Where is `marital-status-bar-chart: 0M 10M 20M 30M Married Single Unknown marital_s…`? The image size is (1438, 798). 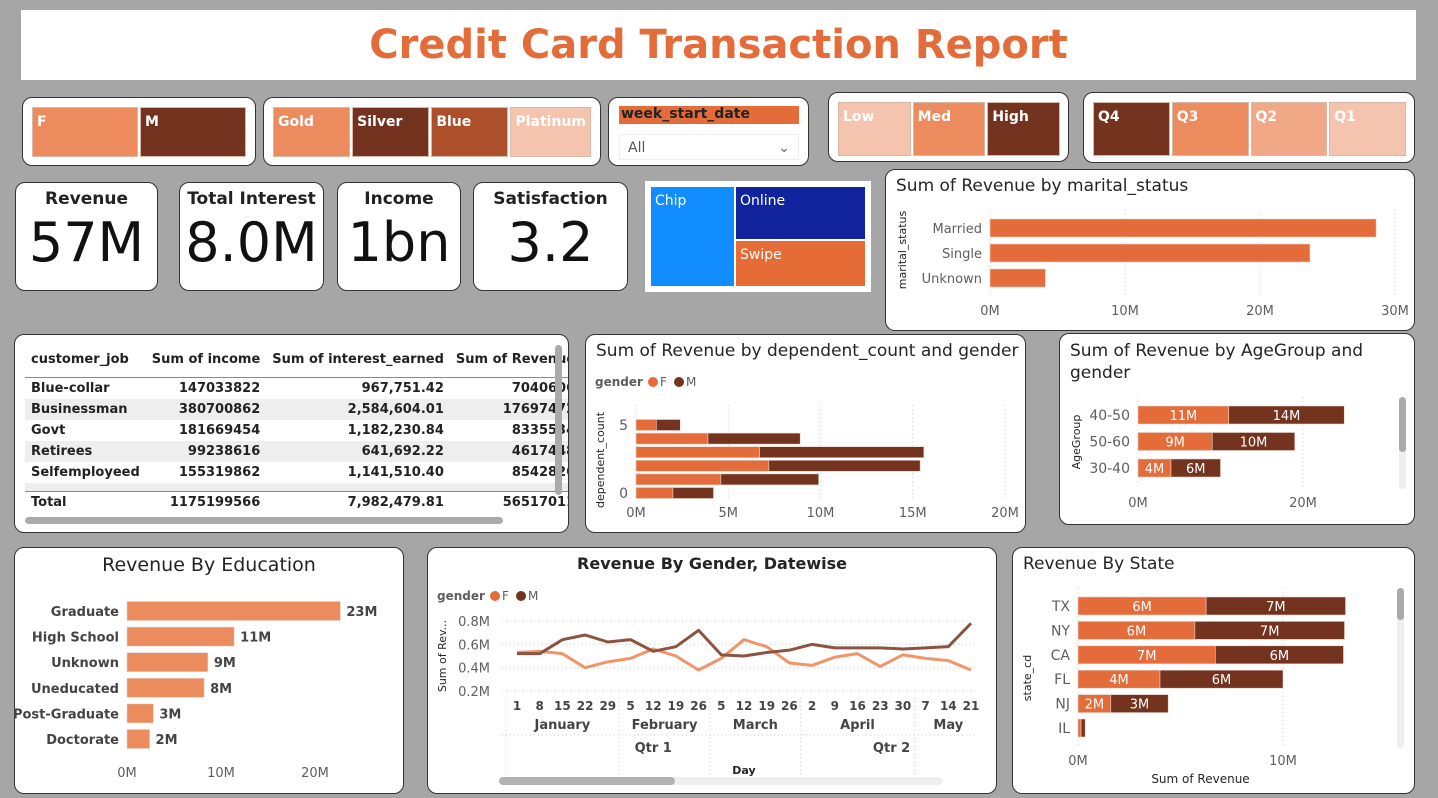
marital-status-bar-chart: 0M 10M 20M 30M Married Single Unknown marital_s… is located at coordinates (1152, 264).